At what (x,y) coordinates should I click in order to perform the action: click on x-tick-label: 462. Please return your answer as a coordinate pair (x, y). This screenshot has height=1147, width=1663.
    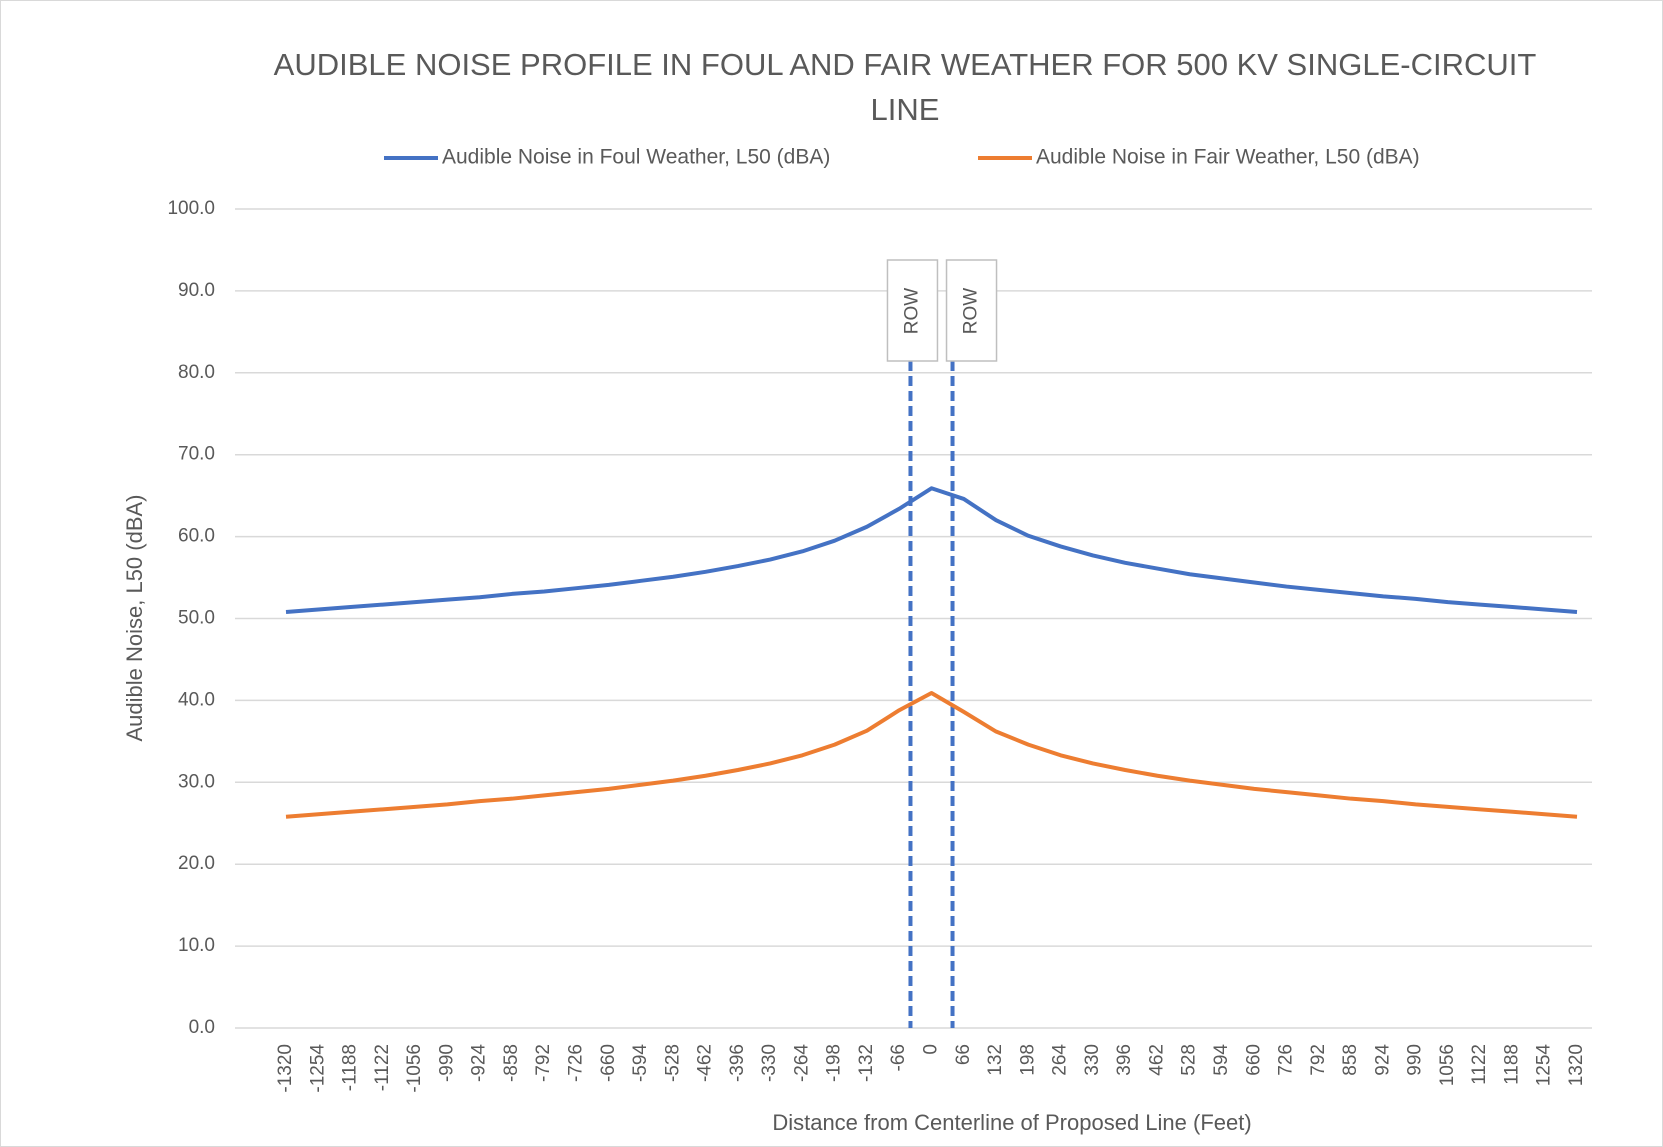
    Looking at the image, I should click on (1156, 1060).